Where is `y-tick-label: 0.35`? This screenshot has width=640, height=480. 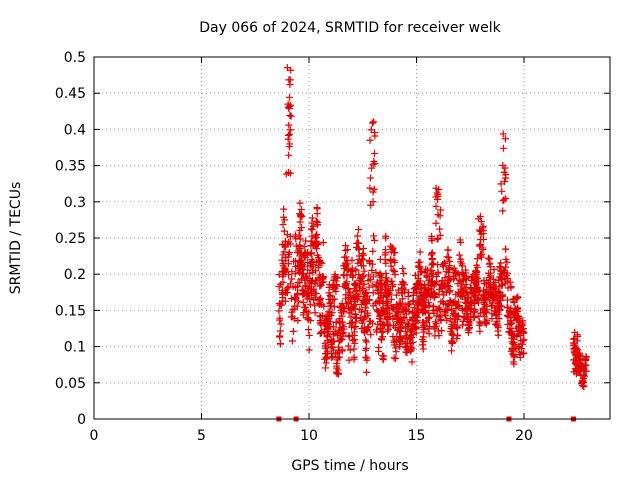 y-tick-label: 0.35 is located at coordinates (70, 167).